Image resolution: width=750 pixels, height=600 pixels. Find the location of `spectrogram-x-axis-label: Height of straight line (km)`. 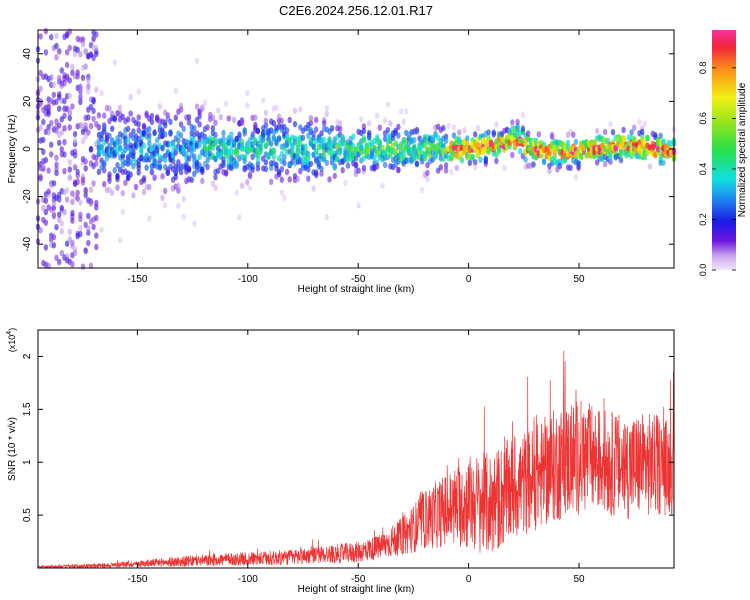

spectrogram-x-axis-label: Height of straight line (km) is located at coordinates (356, 289).